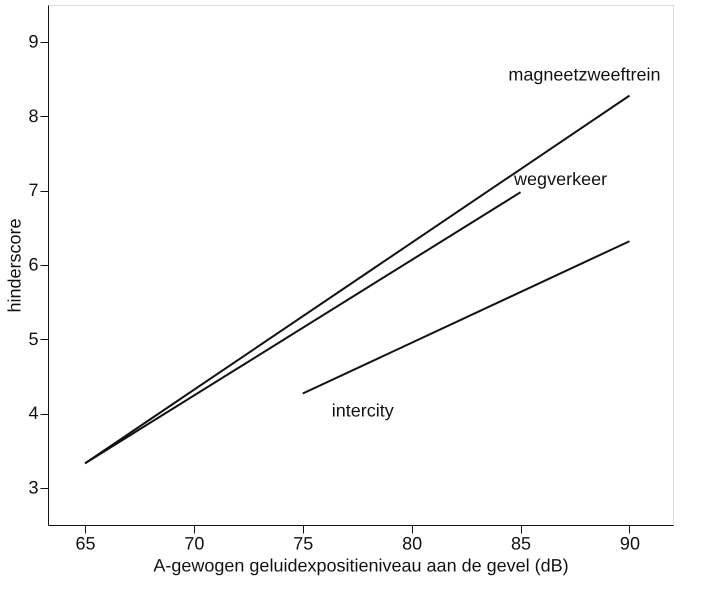 This screenshot has height=595, width=723. I want to click on series-label: intercity, so click(363, 410).